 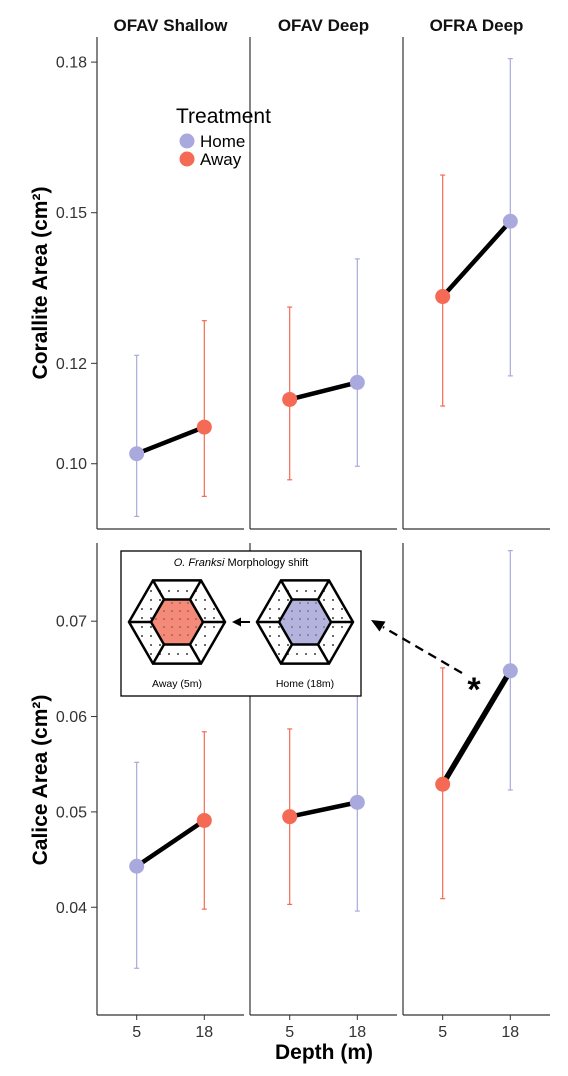 What do you see at coordinates (324, 1052) in the screenshot?
I see `x-axis-title: Depth (m)` at bounding box center [324, 1052].